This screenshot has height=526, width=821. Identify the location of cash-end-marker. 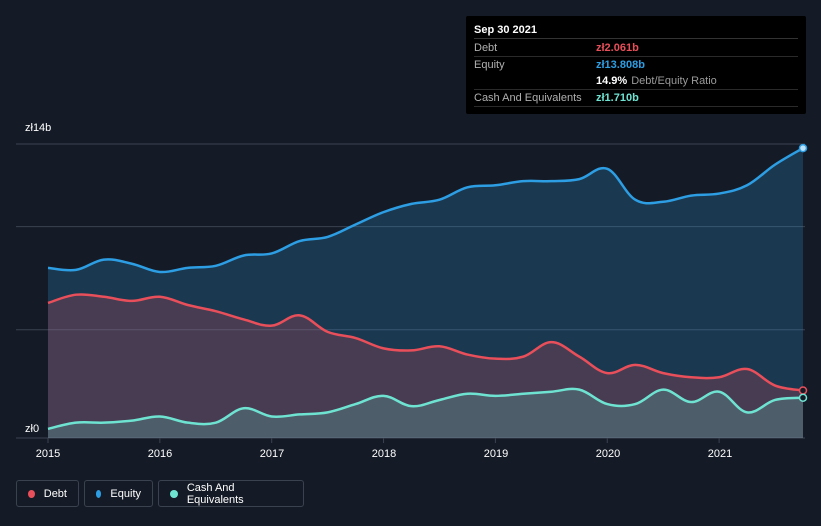
(803, 397).